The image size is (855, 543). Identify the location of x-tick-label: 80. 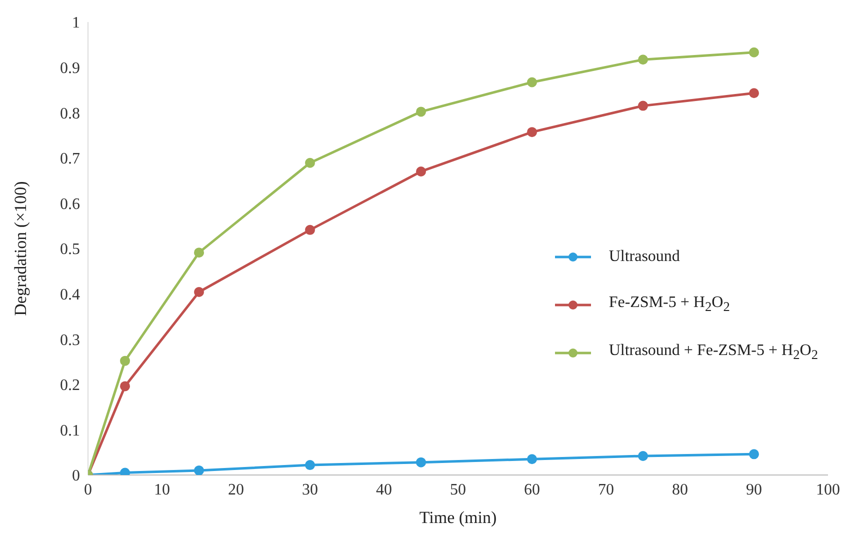
(680, 489).